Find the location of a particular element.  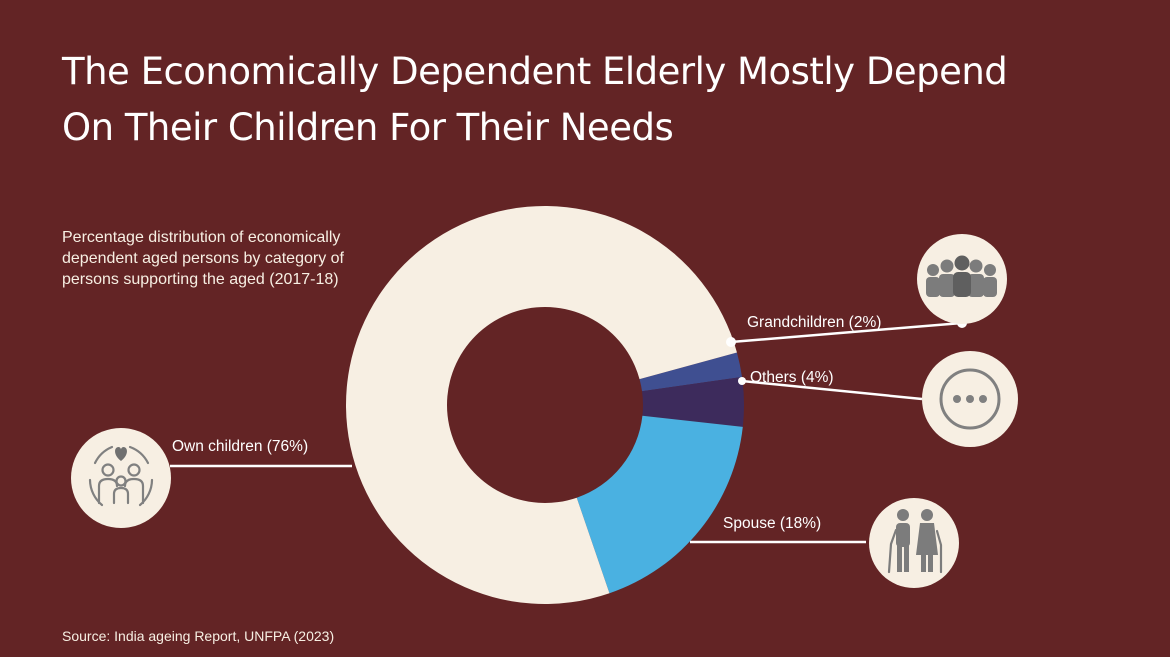

slice-label-spouse: Spouse (18%) is located at coordinates (772, 523).